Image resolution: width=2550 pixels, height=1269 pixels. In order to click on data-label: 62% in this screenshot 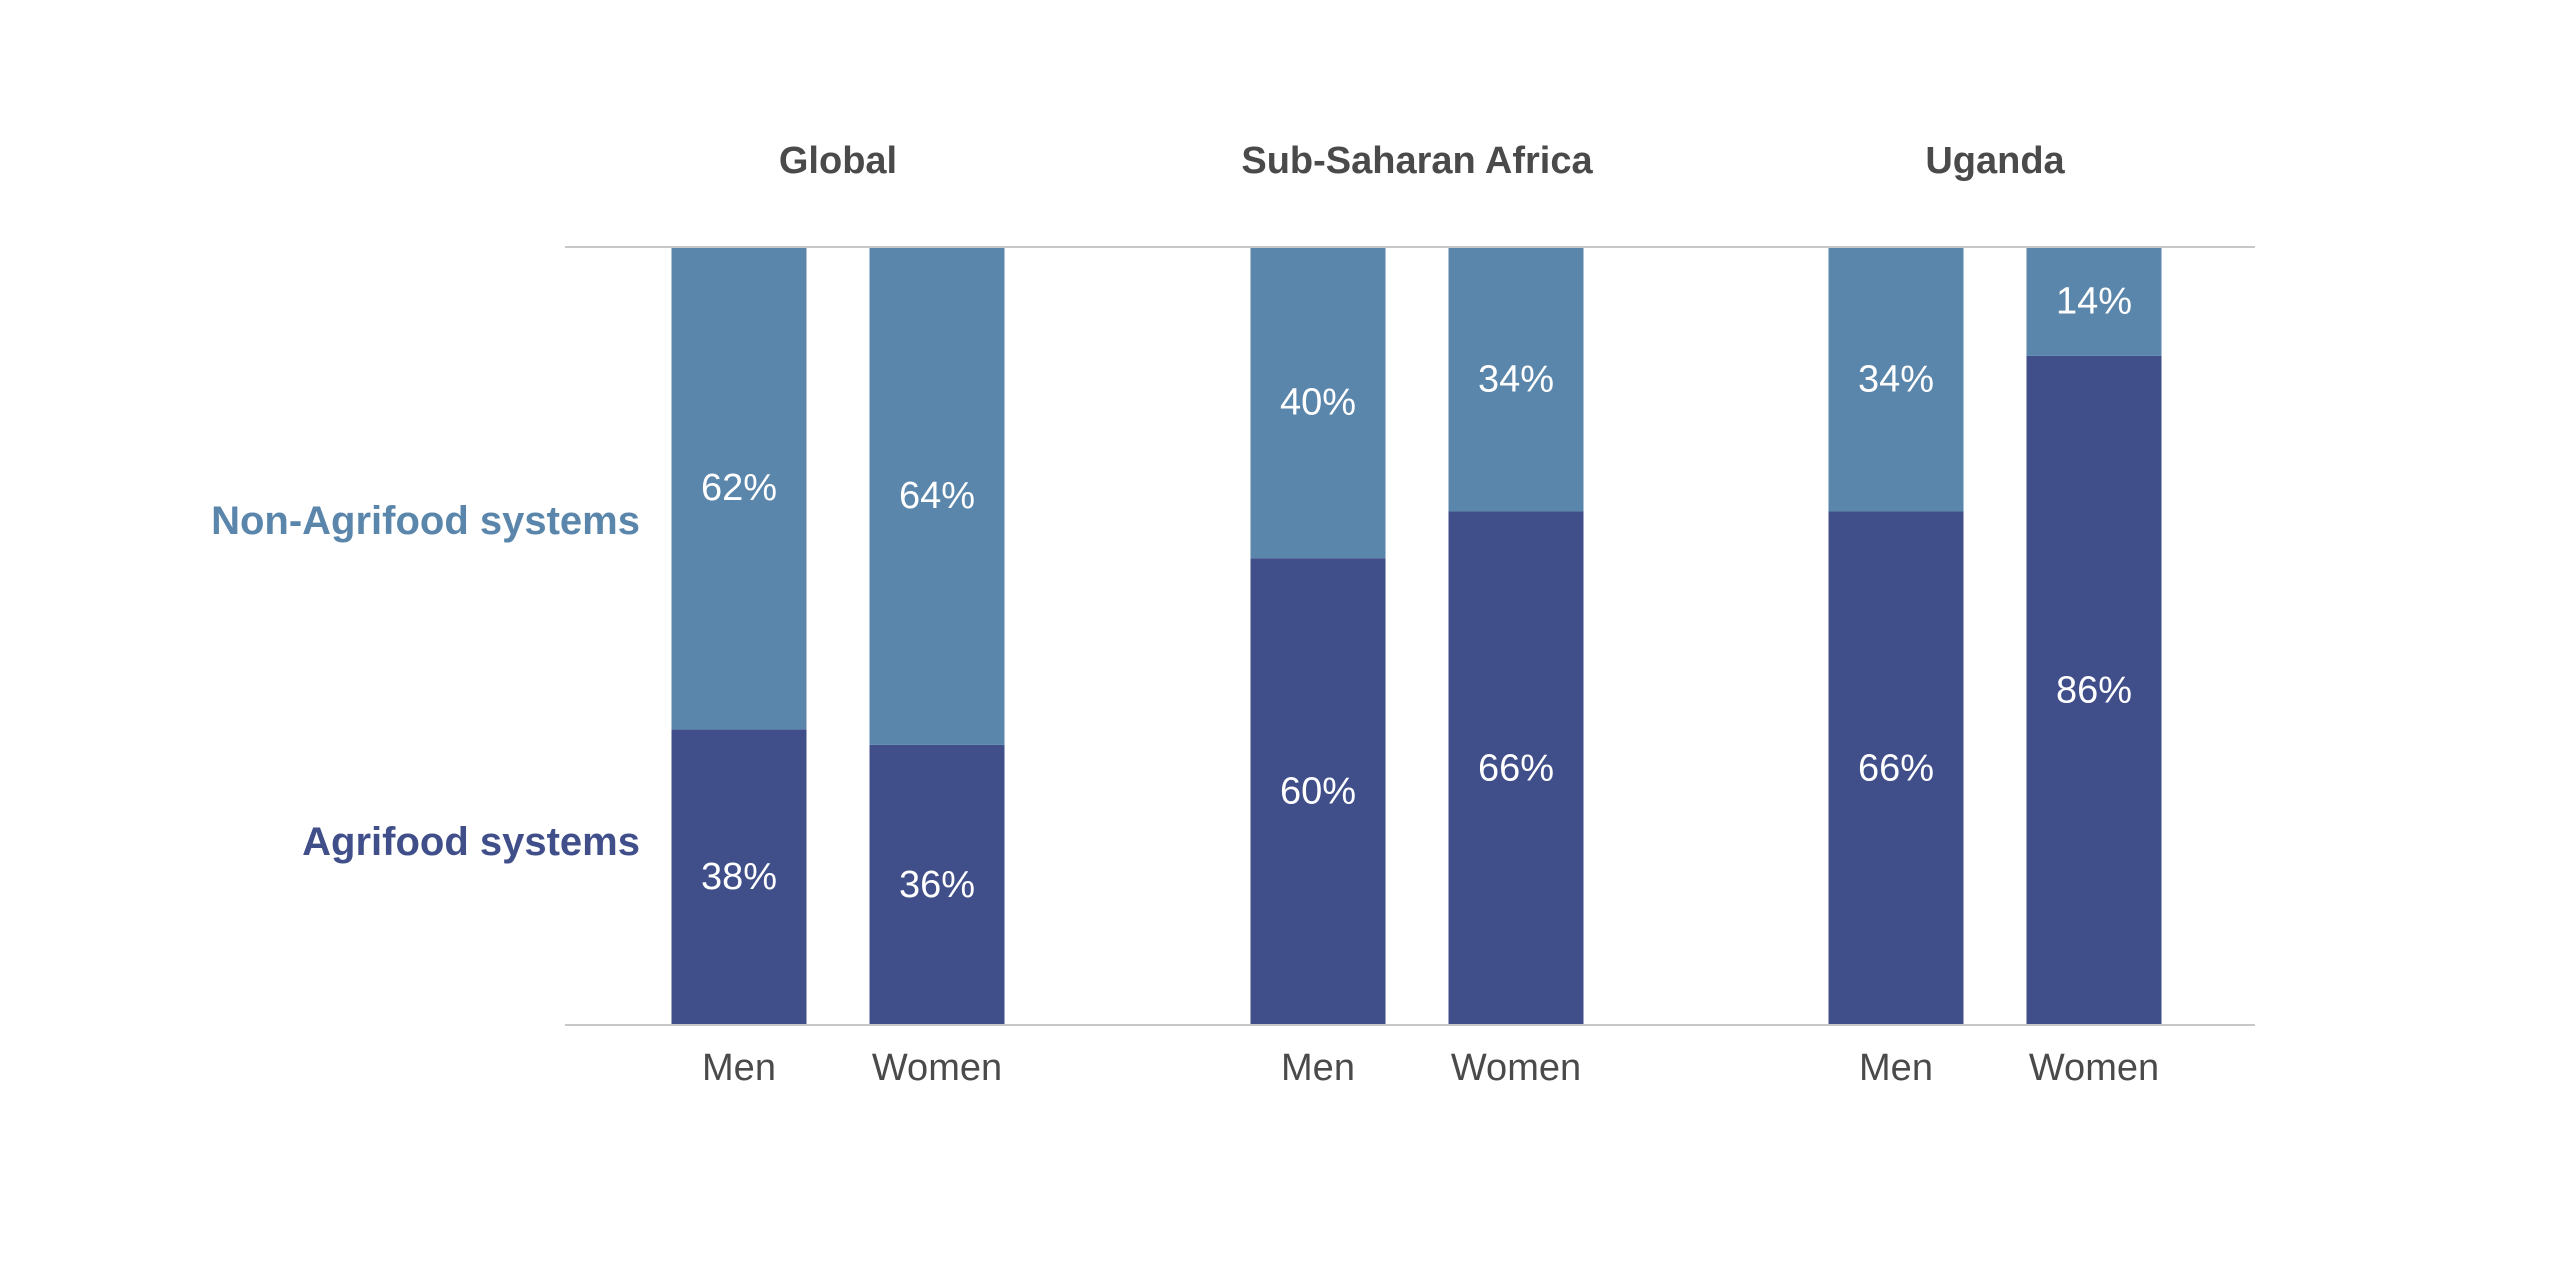, I will do `click(739, 488)`.